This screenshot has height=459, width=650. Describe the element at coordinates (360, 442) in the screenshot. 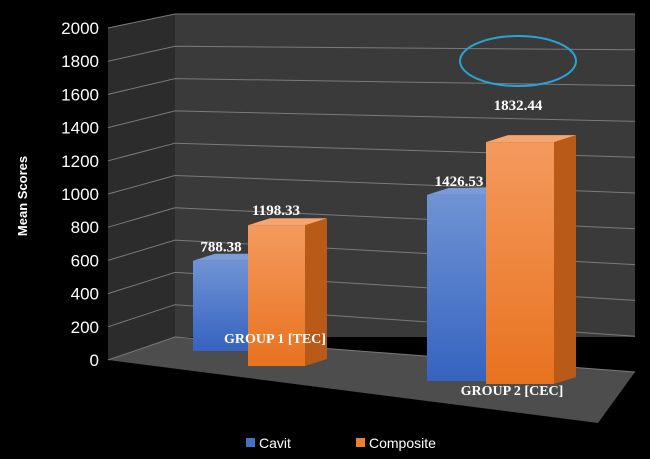

I see `legend-swatch-composite` at that location.